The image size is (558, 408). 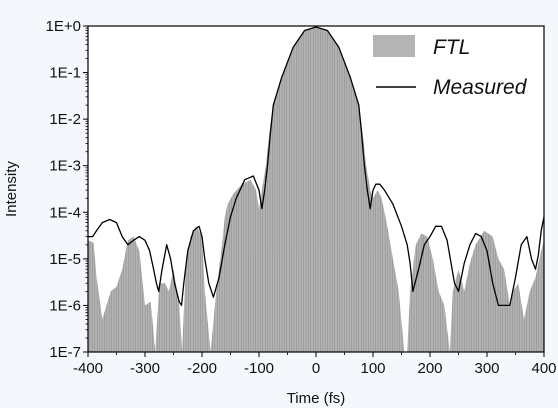 I want to click on legend-measured-label: Measured, so click(x=480, y=87).